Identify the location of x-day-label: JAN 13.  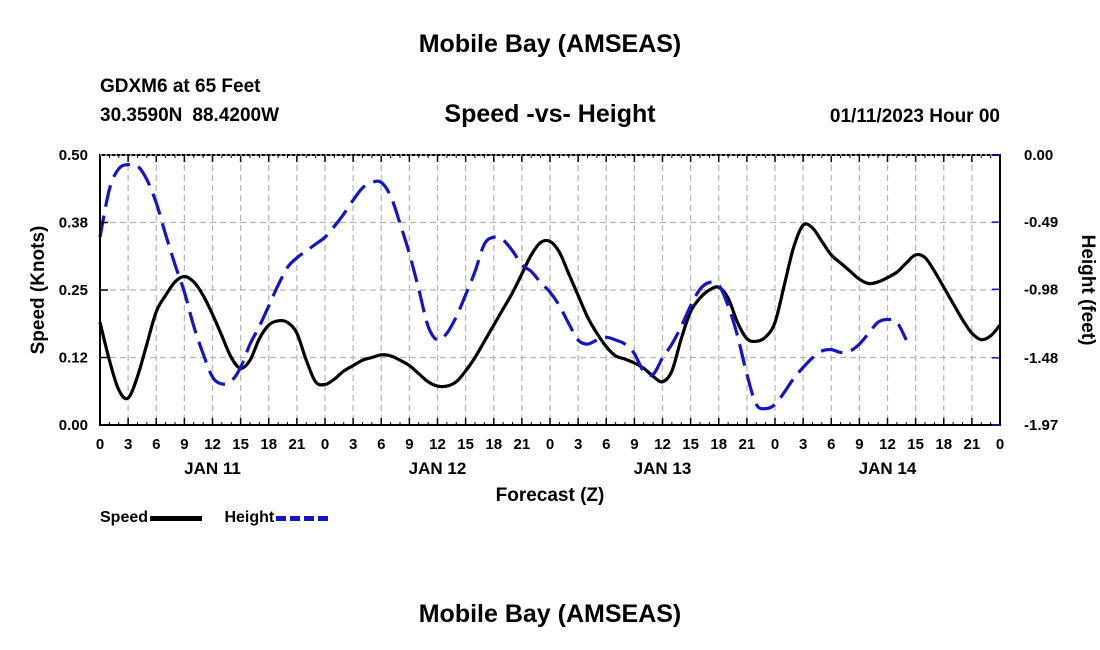
(663, 468).